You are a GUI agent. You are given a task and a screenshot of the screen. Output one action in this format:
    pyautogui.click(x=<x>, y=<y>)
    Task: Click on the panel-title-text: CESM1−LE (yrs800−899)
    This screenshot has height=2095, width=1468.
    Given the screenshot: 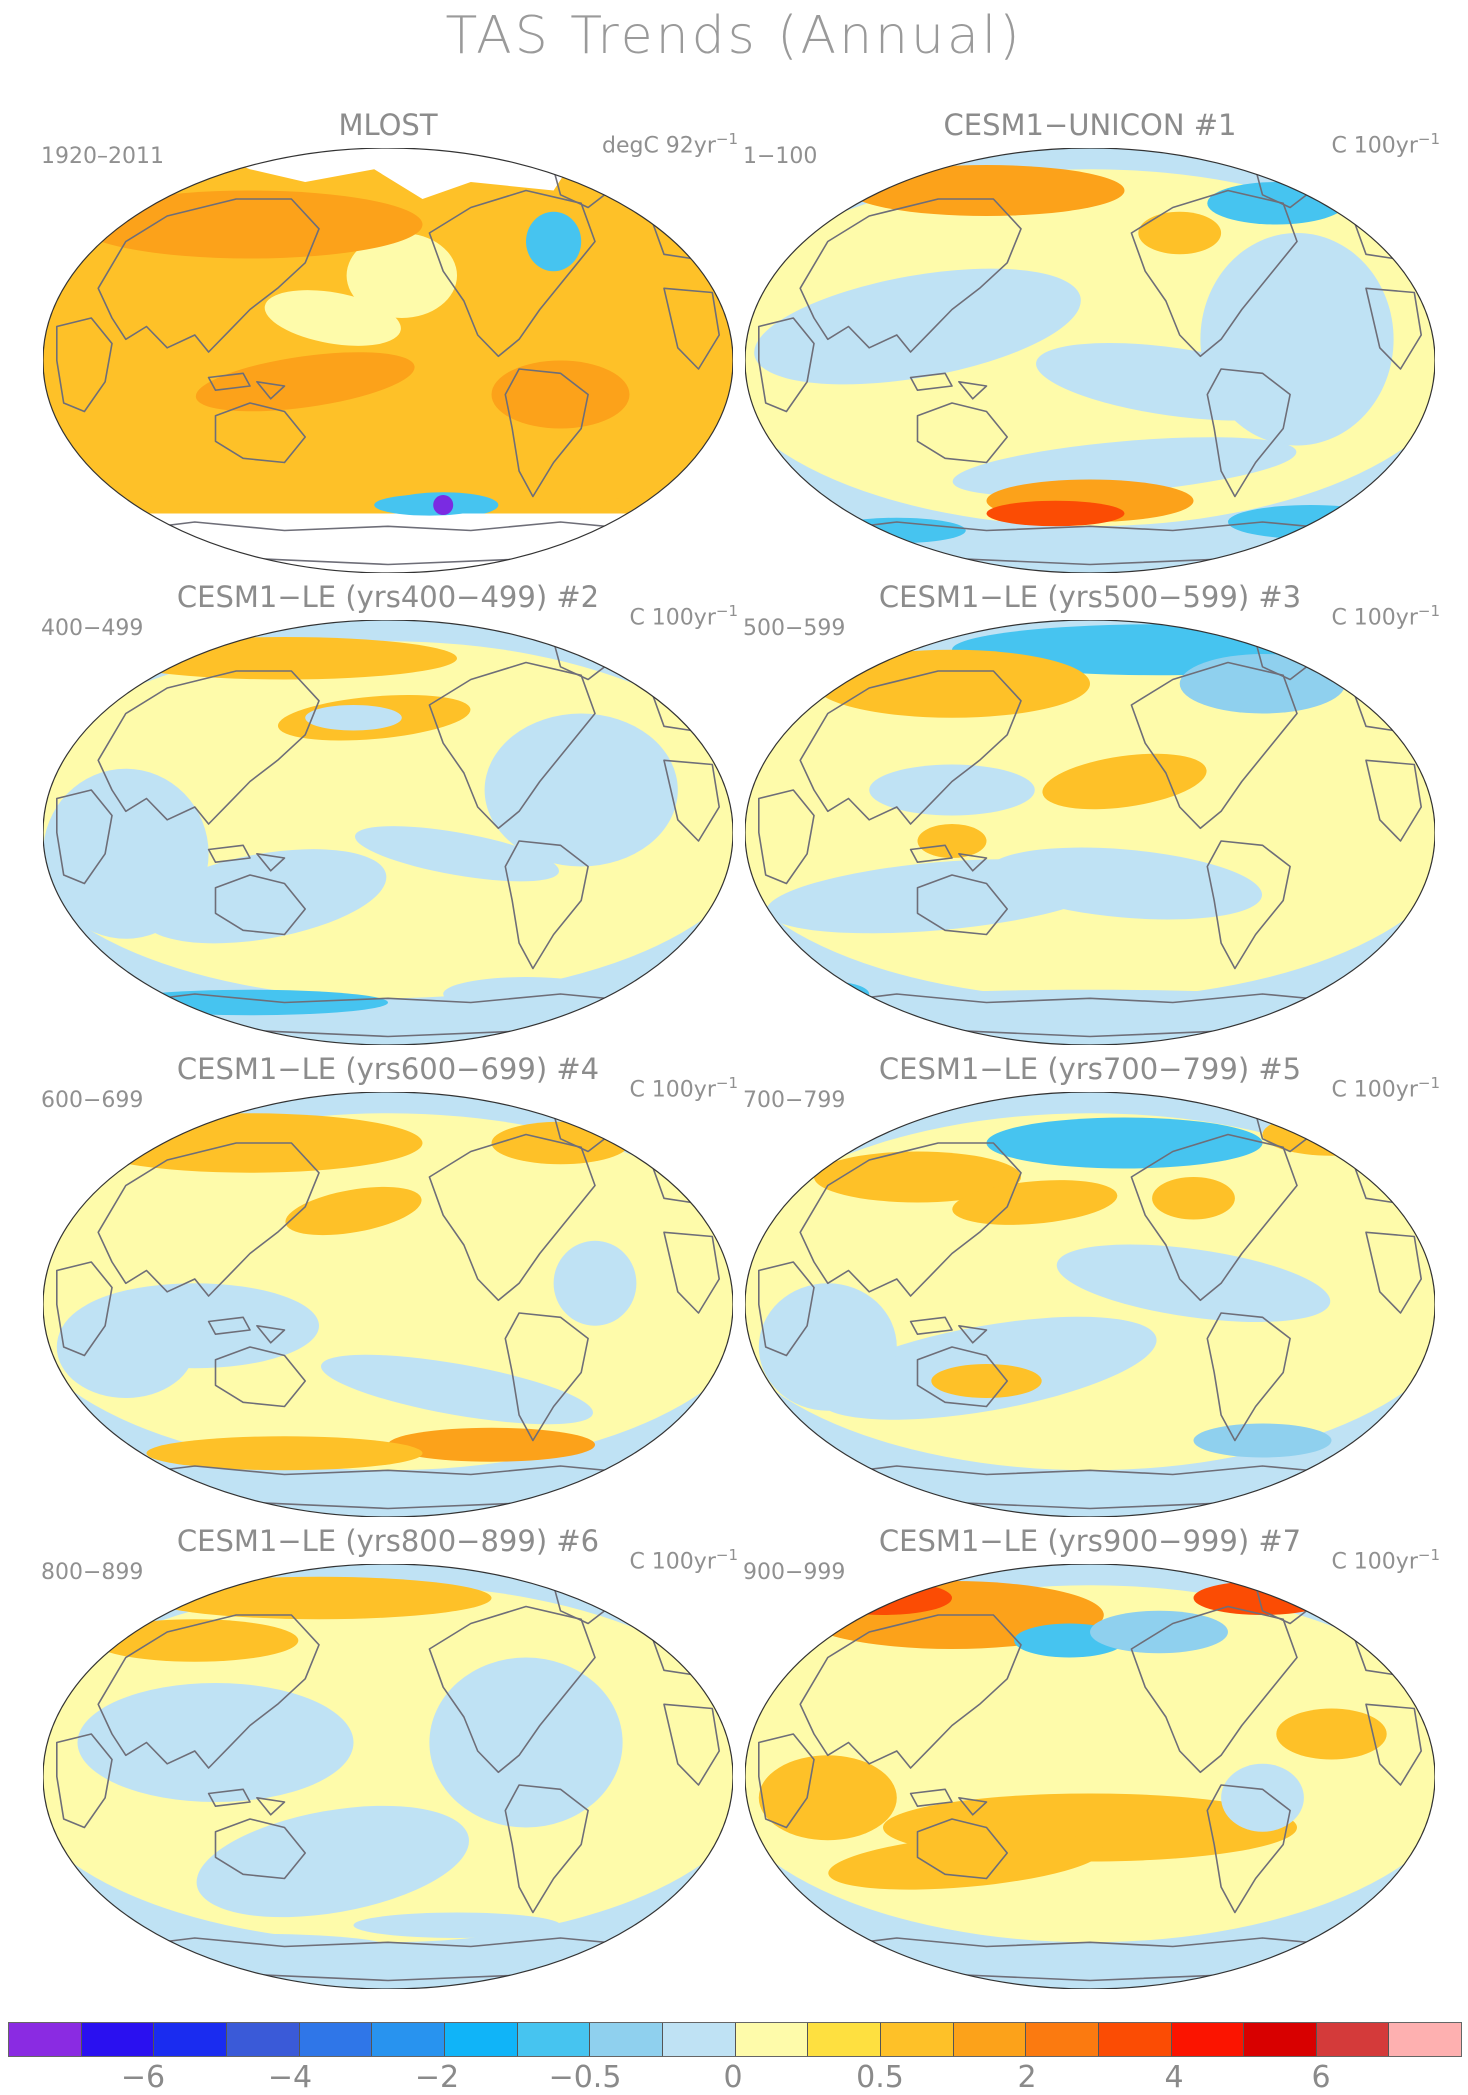 What is the action you would take?
    pyautogui.click(x=362, y=1541)
    